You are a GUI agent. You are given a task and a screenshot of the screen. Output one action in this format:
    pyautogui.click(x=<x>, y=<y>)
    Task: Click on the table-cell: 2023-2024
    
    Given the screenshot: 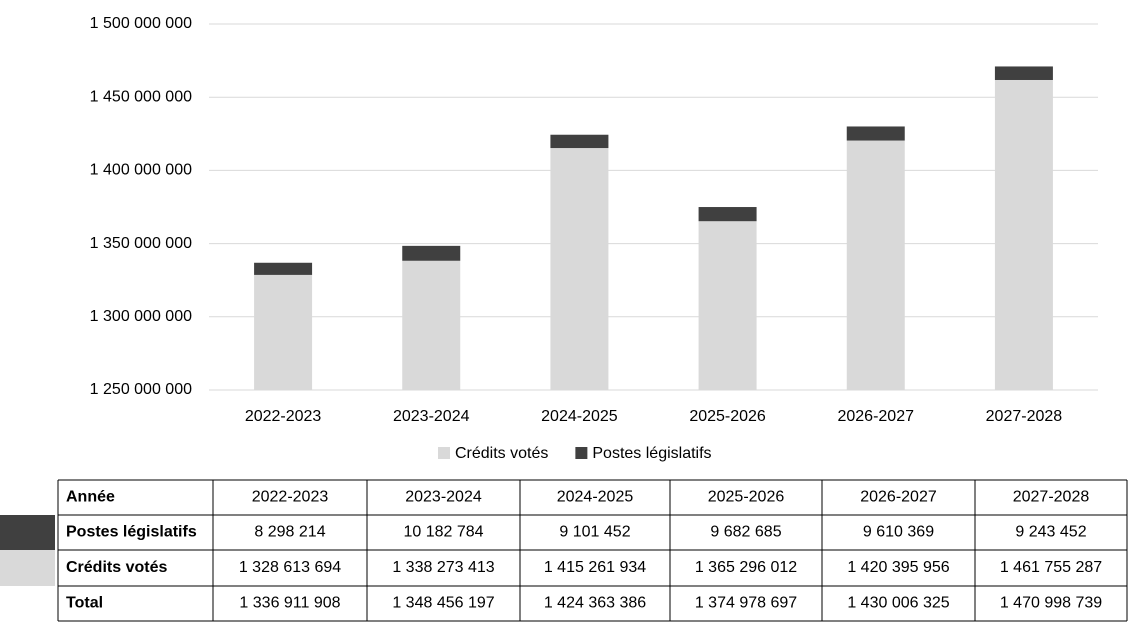 What is the action you would take?
    pyautogui.click(x=443, y=497)
    